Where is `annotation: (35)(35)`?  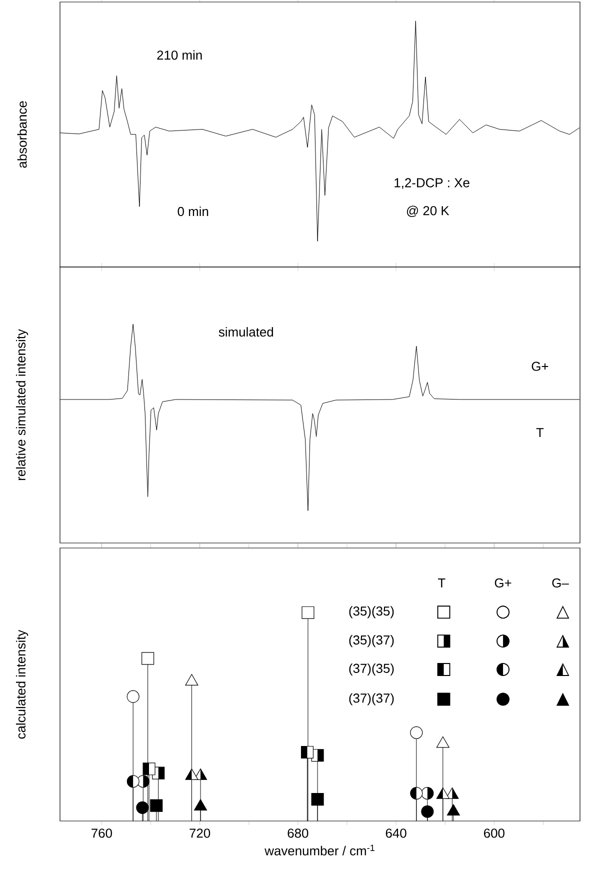
annotation: (35)(35) is located at coordinates (371, 612).